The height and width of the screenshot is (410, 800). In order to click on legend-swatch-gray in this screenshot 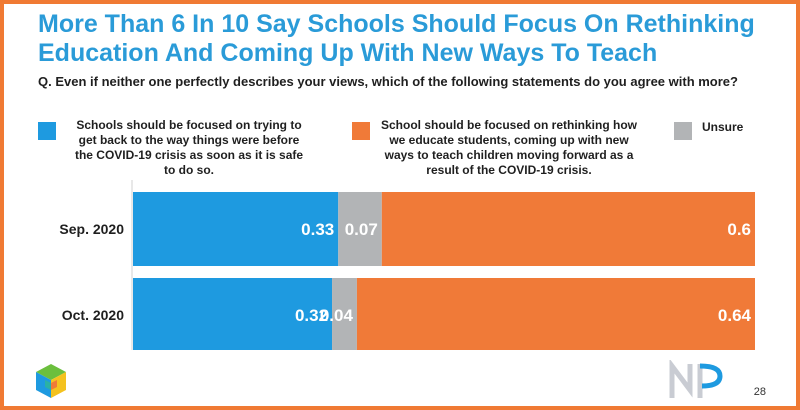, I will do `click(683, 131)`.